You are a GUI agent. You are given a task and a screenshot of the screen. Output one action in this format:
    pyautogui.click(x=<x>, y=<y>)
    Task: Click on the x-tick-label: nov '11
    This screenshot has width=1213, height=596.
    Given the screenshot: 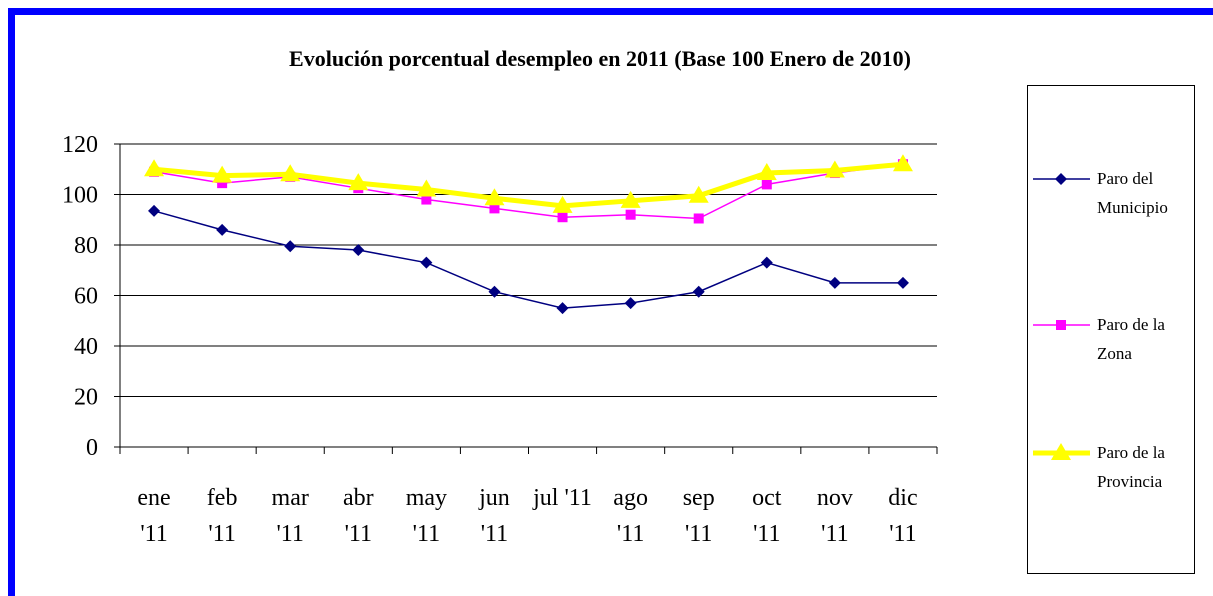 What is the action you would take?
    pyautogui.click(x=834, y=516)
    